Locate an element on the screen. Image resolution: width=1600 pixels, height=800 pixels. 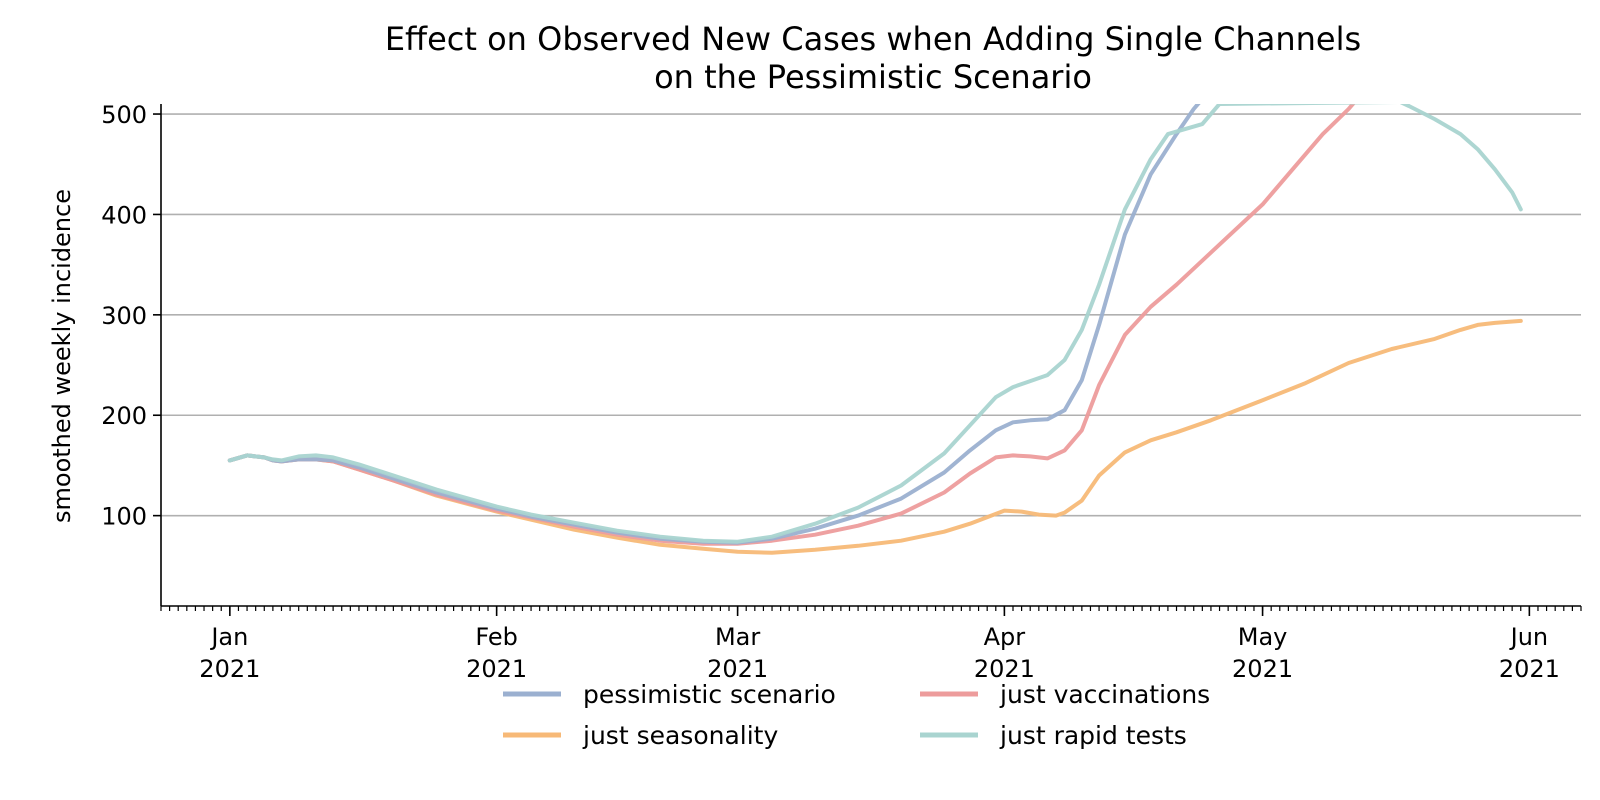
legend-label: just seasonality is located at coordinates (680, 735).